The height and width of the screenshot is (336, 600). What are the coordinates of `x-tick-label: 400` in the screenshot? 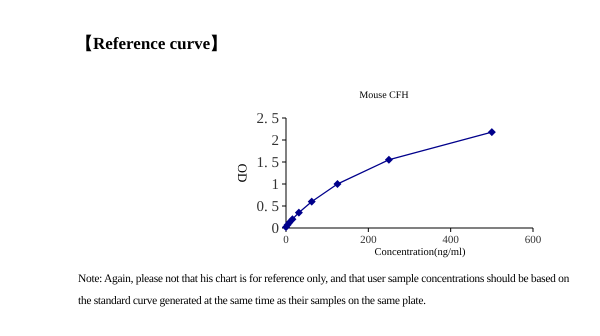 It's located at (451, 240).